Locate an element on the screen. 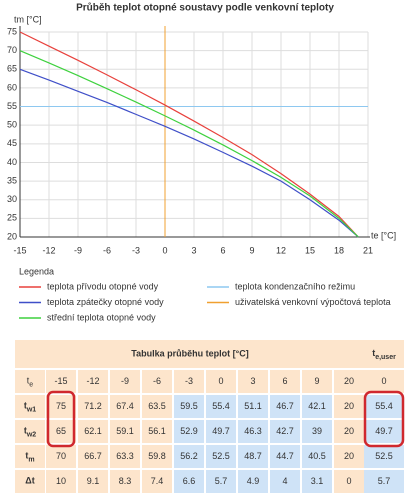 The image size is (410, 500). y-tick-label: 65 is located at coordinates (12, 69).